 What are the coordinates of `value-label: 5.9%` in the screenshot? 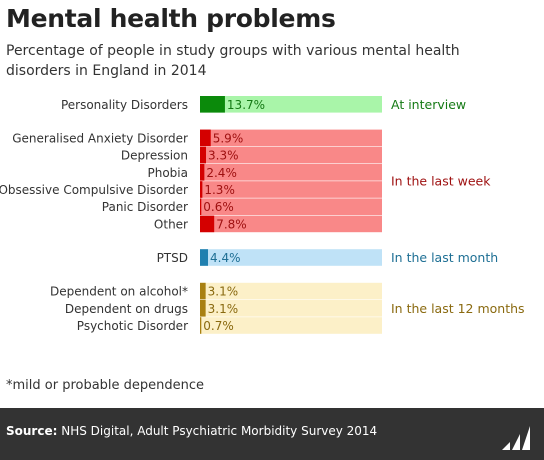 It's located at (228, 138).